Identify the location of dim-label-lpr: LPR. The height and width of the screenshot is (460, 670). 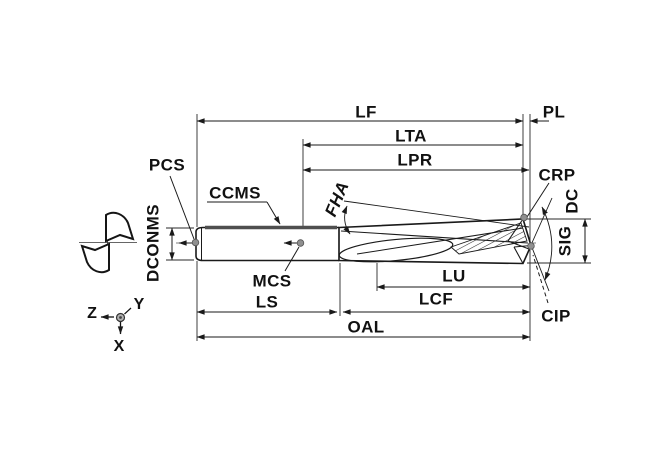
(415, 160).